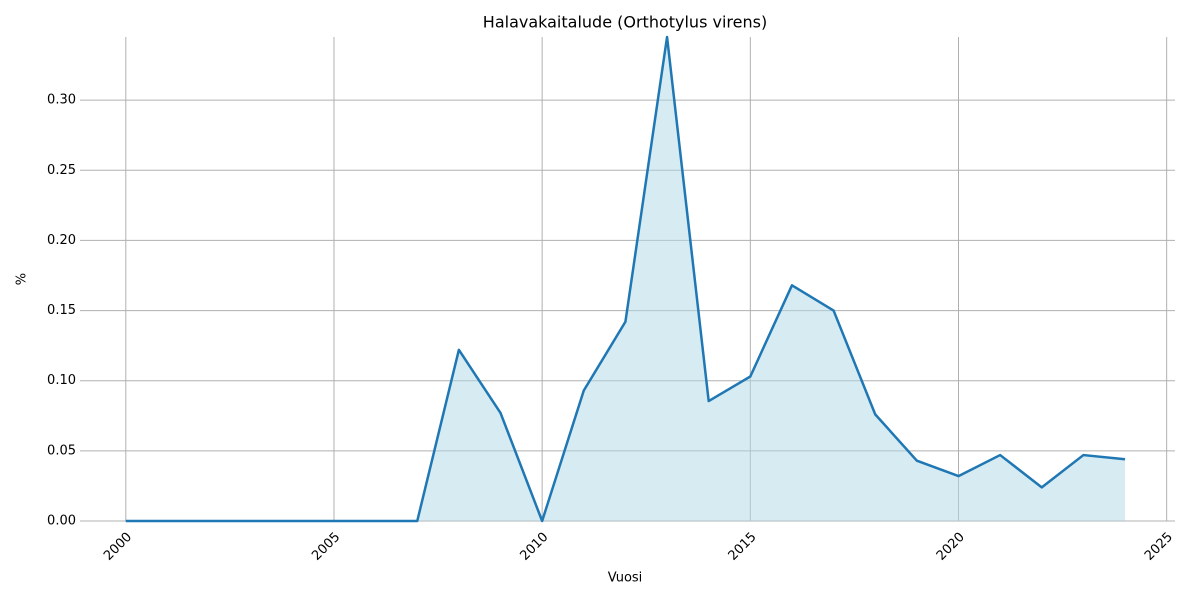 This screenshot has width=1200, height=600. Describe the element at coordinates (534, 547) in the screenshot. I see `x-tick-label: 2010` at that location.